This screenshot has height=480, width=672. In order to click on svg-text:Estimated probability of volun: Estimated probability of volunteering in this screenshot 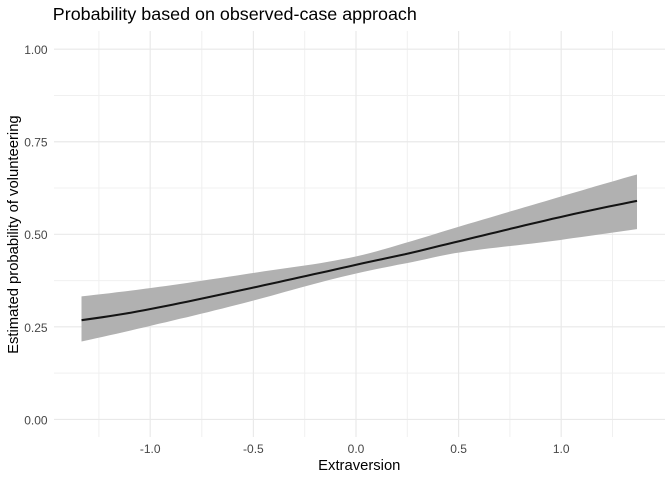, I will do `click(14, 234)`.